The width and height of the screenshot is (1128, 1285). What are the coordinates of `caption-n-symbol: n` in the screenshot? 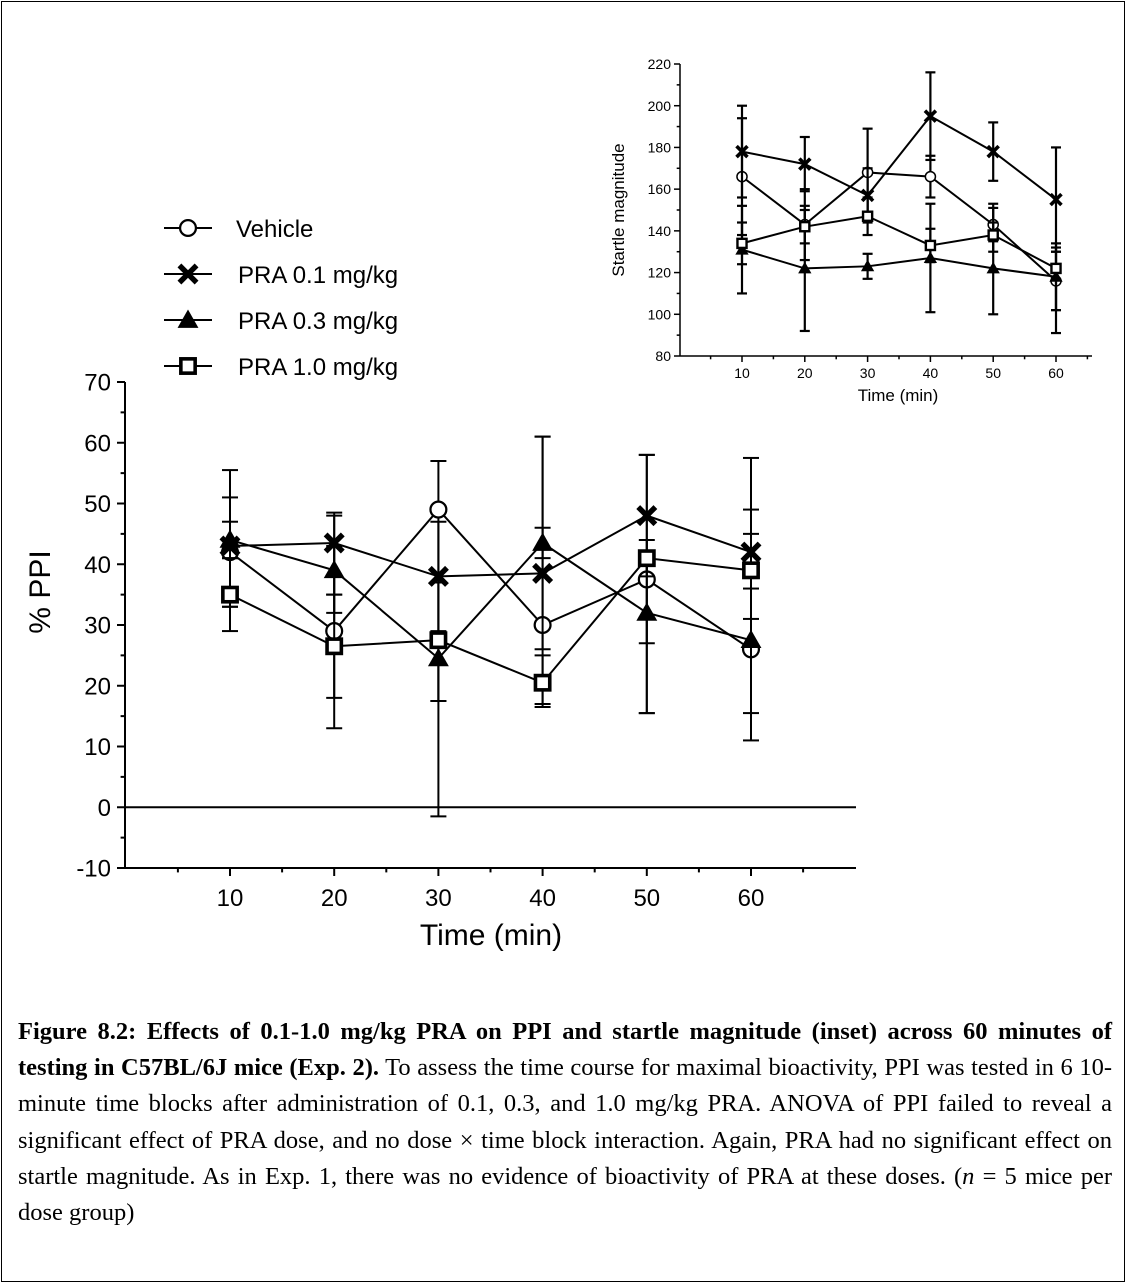 It's located at (968, 1176).